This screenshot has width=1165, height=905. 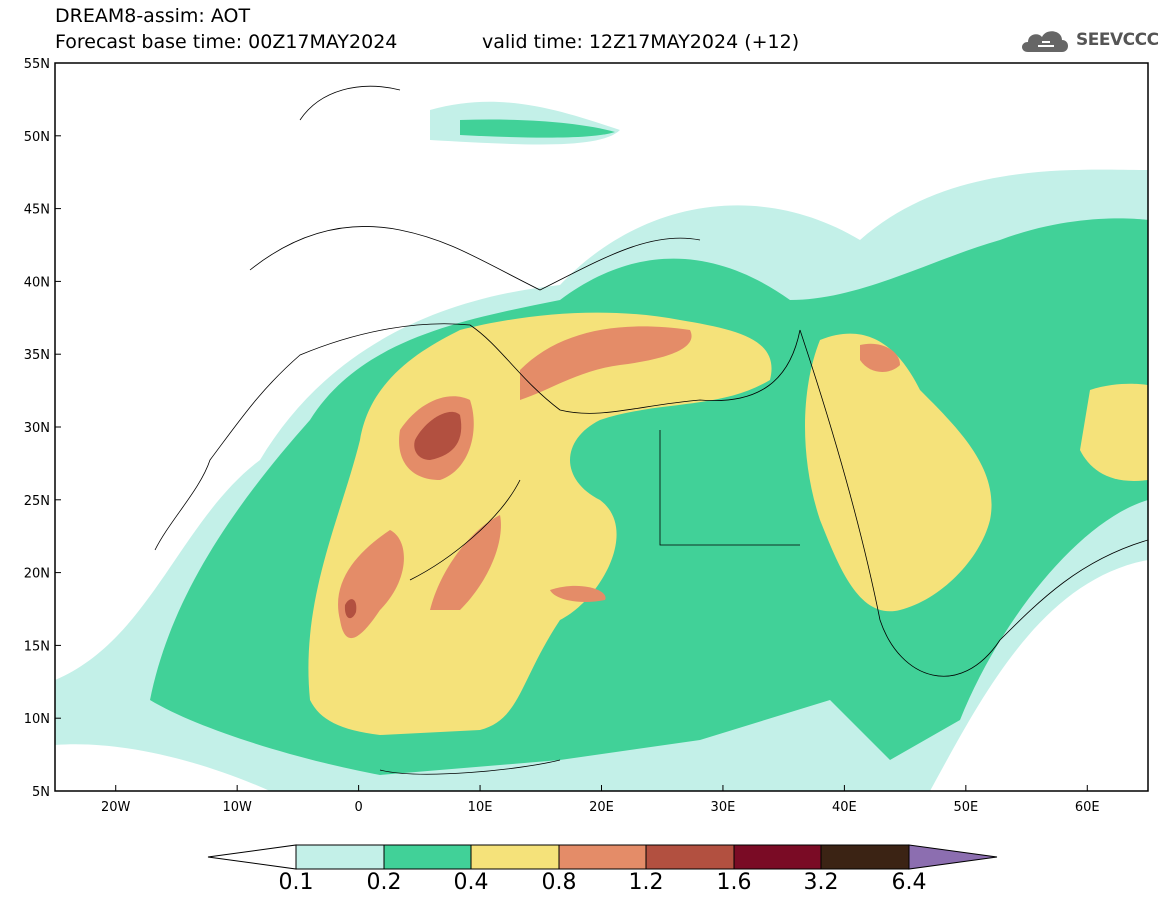 I want to click on latitude-label: 35N, so click(x=37, y=355).